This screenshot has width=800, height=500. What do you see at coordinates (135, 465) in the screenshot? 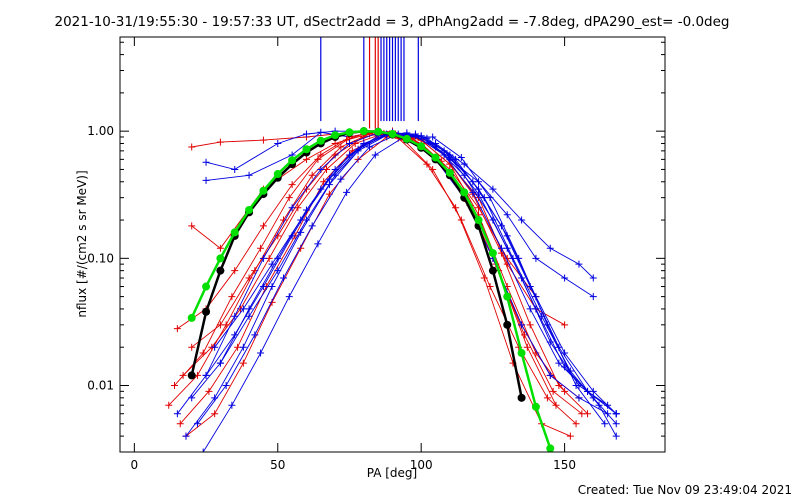
I see `x-tick-label: 0` at bounding box center [135, 465].